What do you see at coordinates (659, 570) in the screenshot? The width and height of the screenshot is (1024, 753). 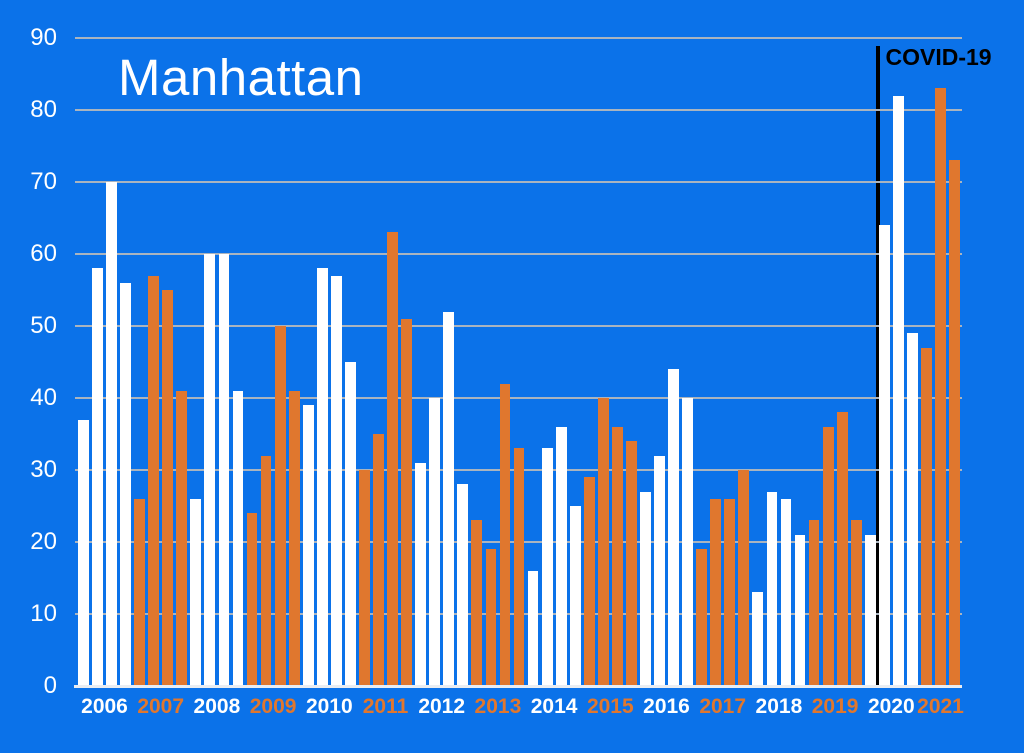 I see `bar-2016-q2` at bounding box center [659, 570].